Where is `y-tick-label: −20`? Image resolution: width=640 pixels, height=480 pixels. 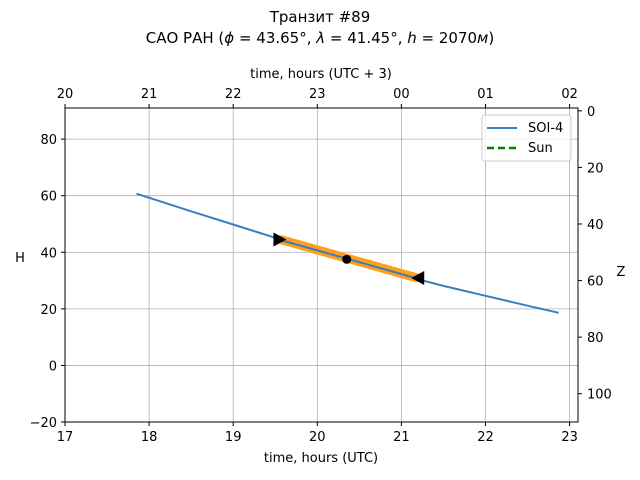
y-tick-label: −20 is located at coordinates (43, 423).